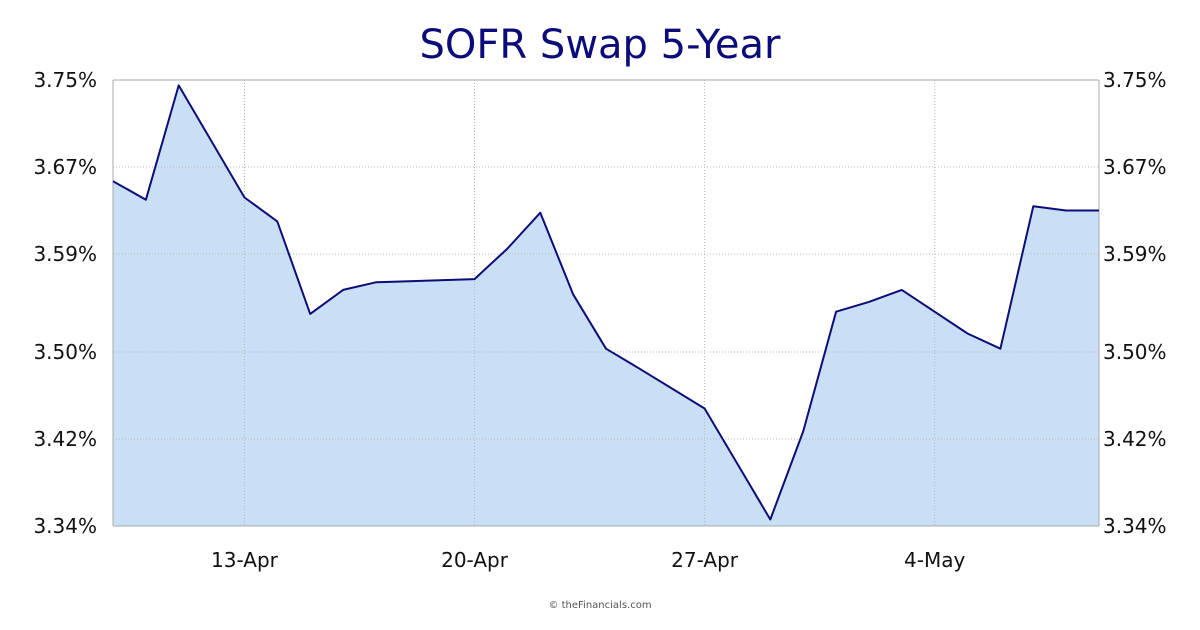 The image size is (1200, 630). What do you see at coordinates (1135, 80) in the screenshot?
I see `y-tick-label-right: 3.75%` at bounding box center [1135, 80].